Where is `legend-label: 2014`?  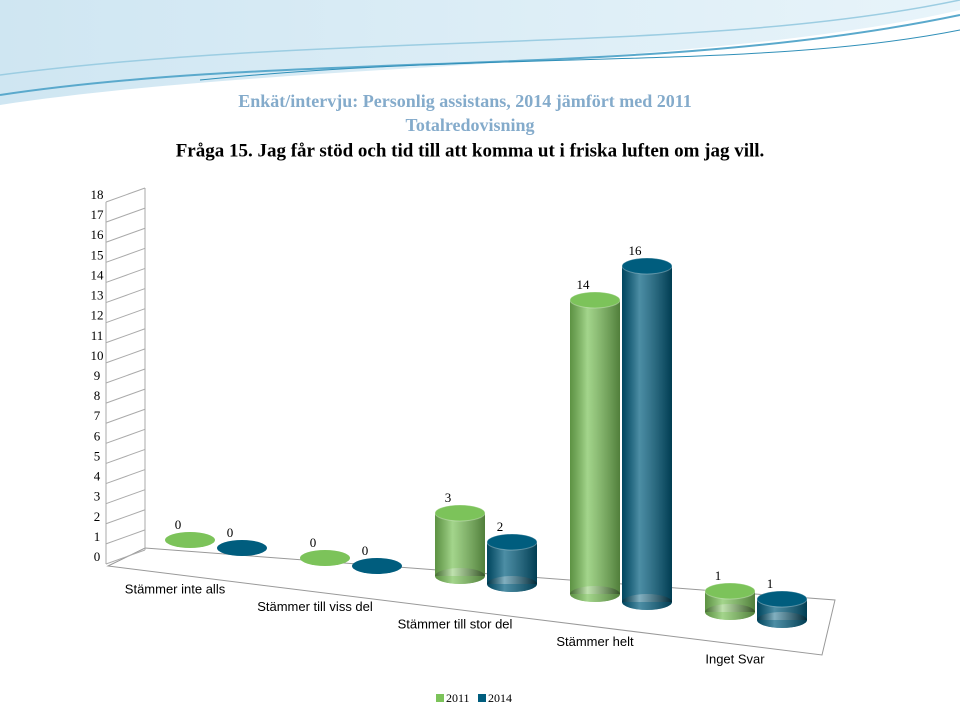 legend-label: 2014 is located at coordinates (500, 698).